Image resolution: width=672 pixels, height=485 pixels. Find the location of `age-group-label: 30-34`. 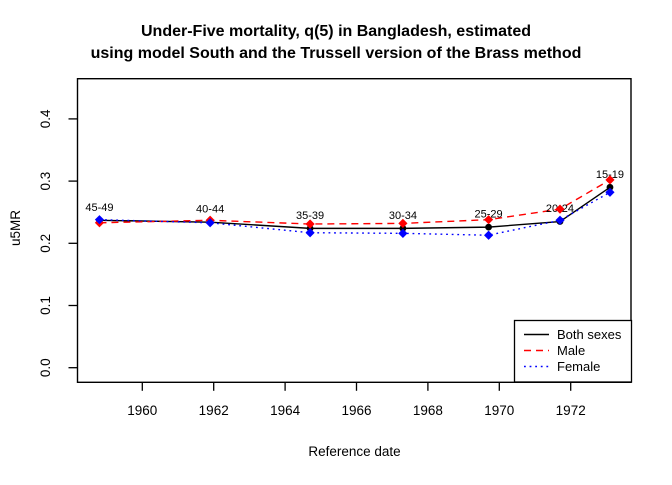

age-group-label: 30-34 is located at coordinates (403, 216).